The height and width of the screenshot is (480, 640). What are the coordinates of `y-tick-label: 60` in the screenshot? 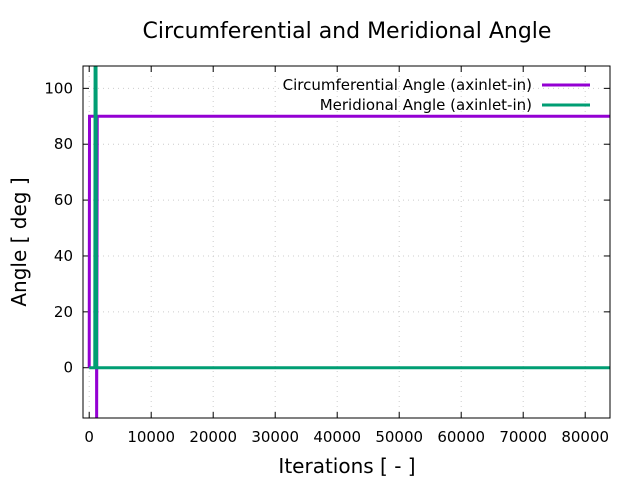 It's located at (63, 200).